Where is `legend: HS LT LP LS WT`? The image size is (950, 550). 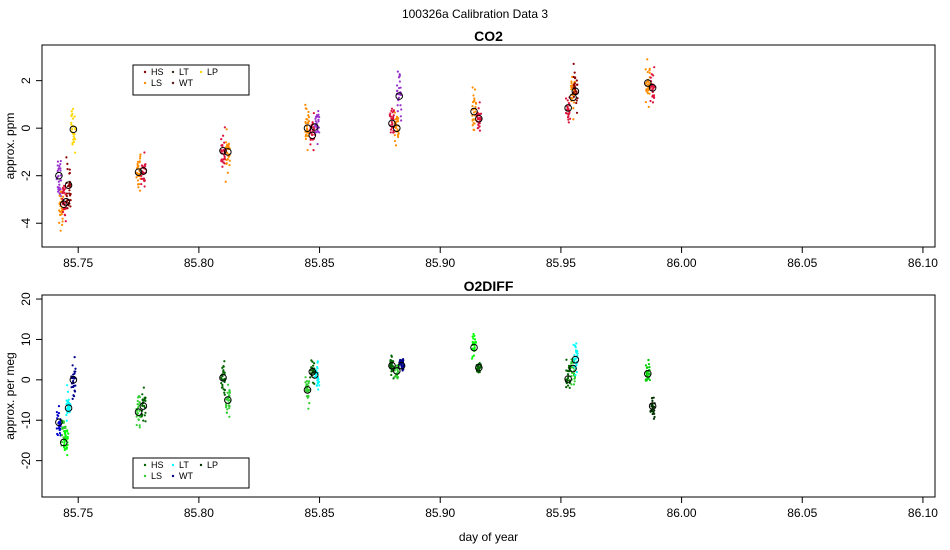 legend: HS LT LP LS WT is located at coordinates (191, 80).